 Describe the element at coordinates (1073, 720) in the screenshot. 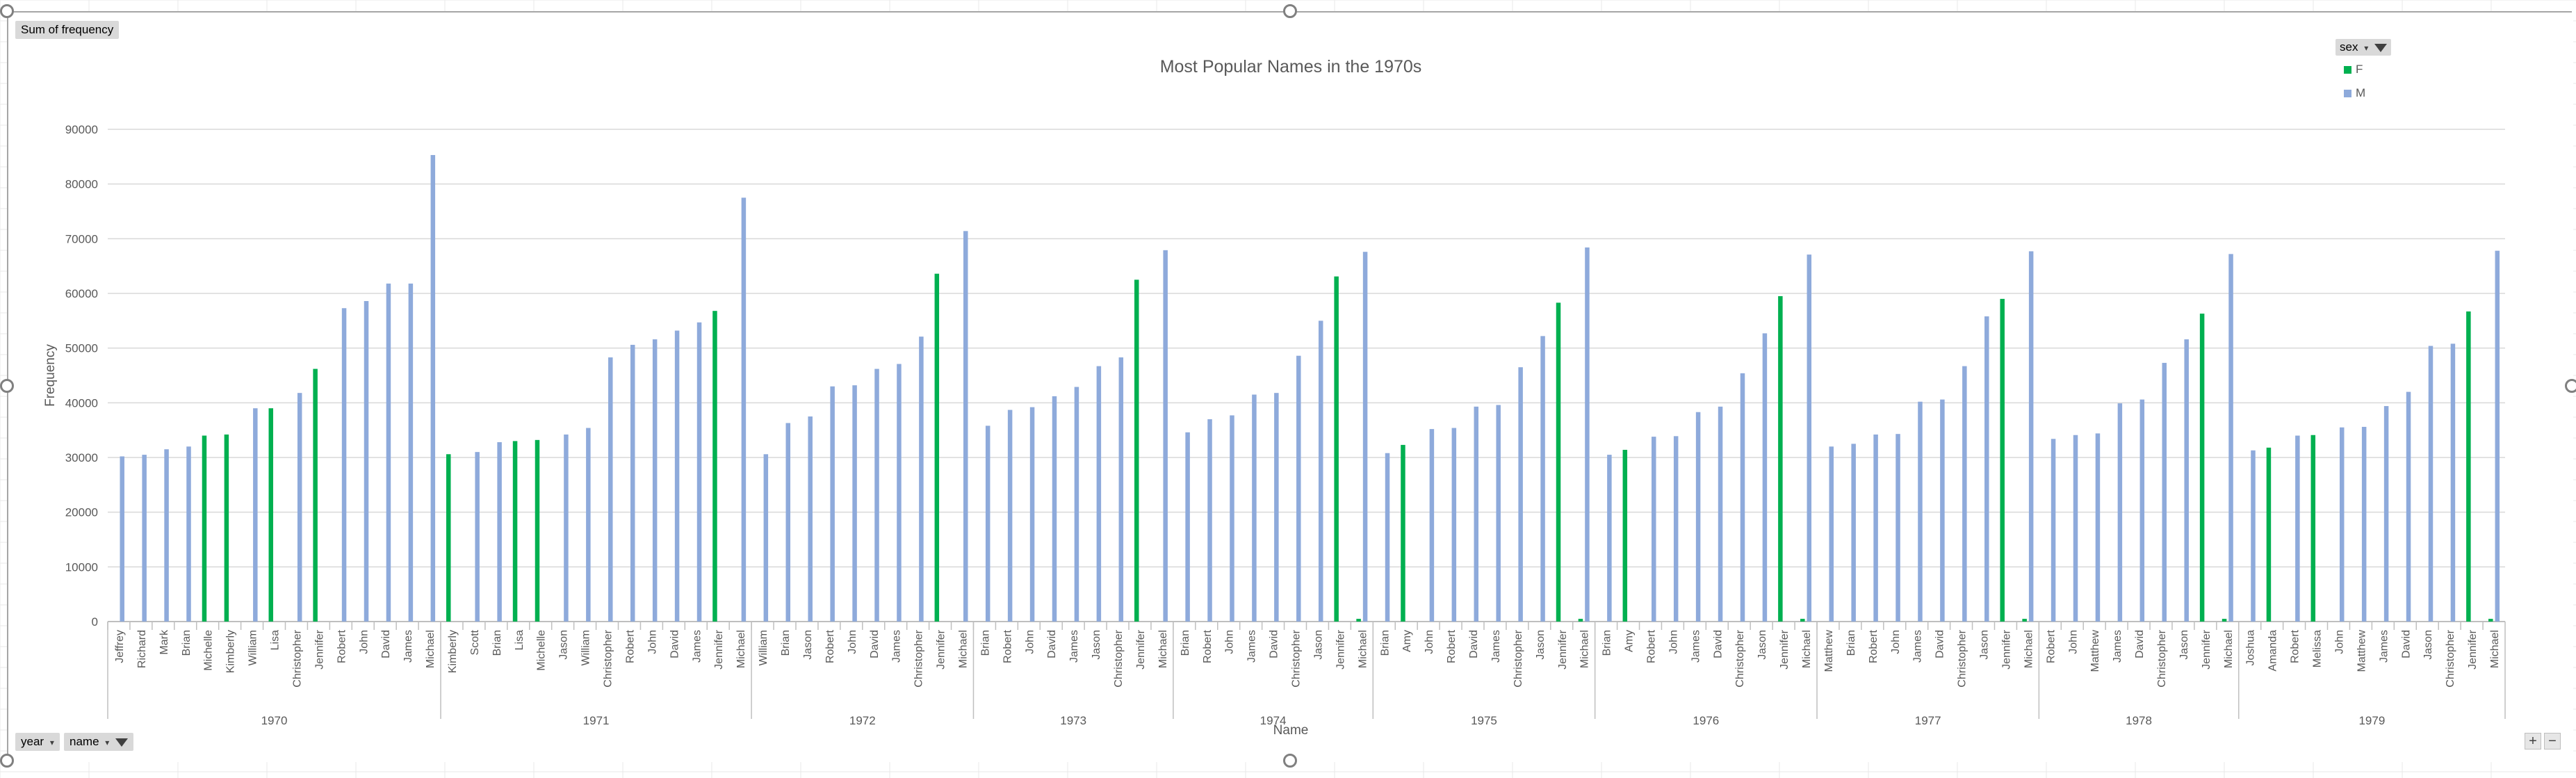

I see `year-group-label: 1973` at that location.